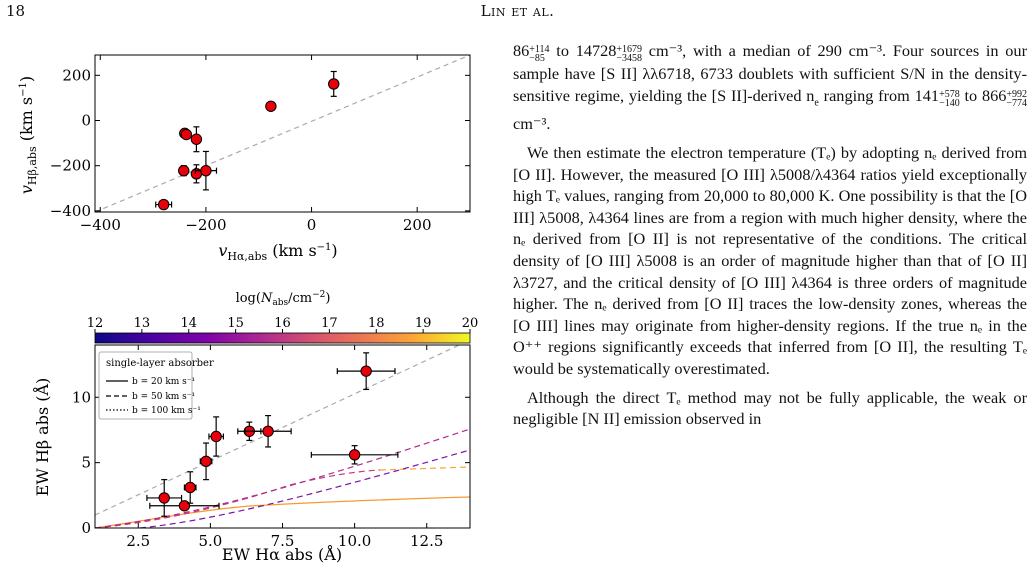  Describe the element at coordinates (205, 225) in the screenshot. I see `top-xtick-label: −200` at that location.